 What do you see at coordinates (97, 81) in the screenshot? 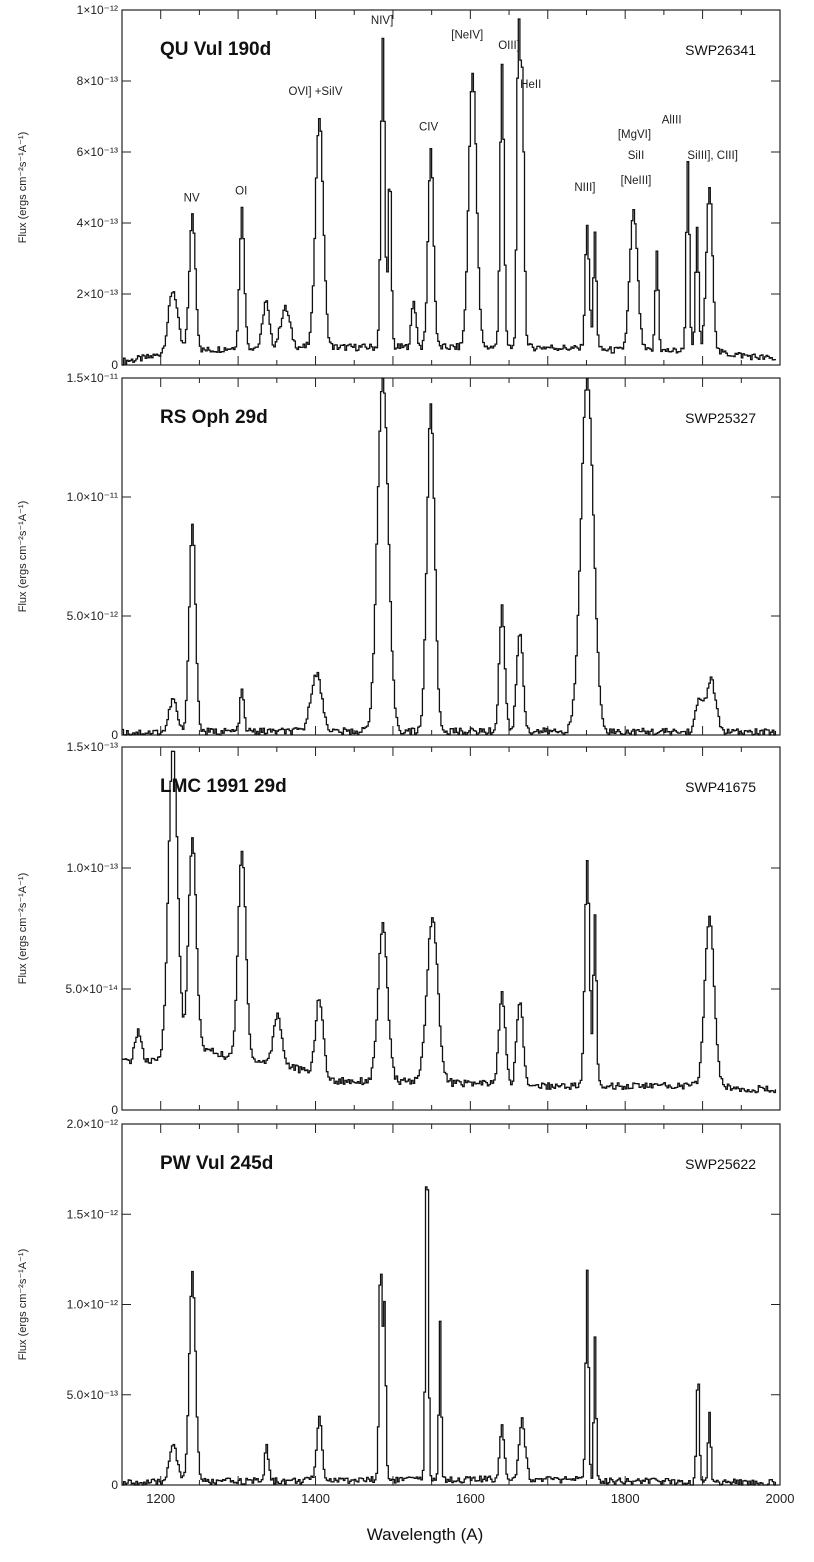
I see `y-tick-label: 8×10⁻¹³` at bounding box center [97, 81].